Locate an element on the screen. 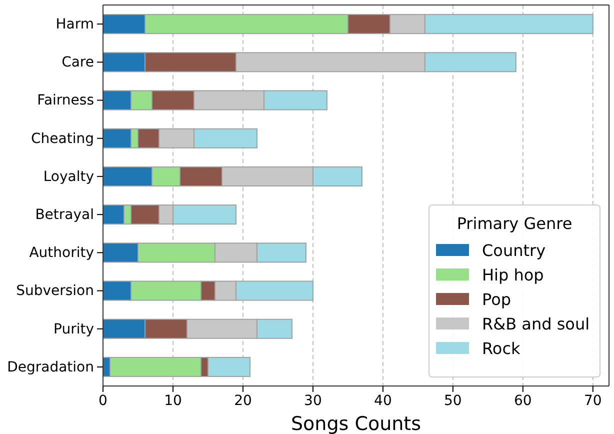 The image size is (614, 434). legend-label: R&B and soul is located at coordinates (536, 324).